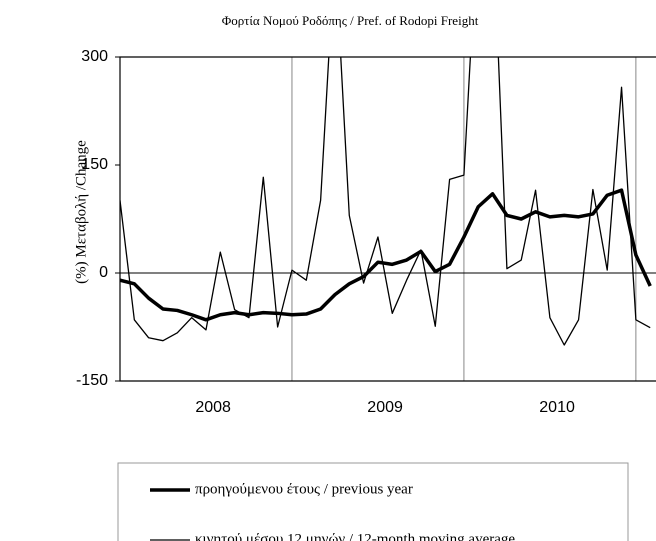 The height and width of the screenshot is (541, 656). Describe the element at coordinates (304, 489) in the screenshot. I see `legend-label: προηγούμενου έτους / previous year` at that location.